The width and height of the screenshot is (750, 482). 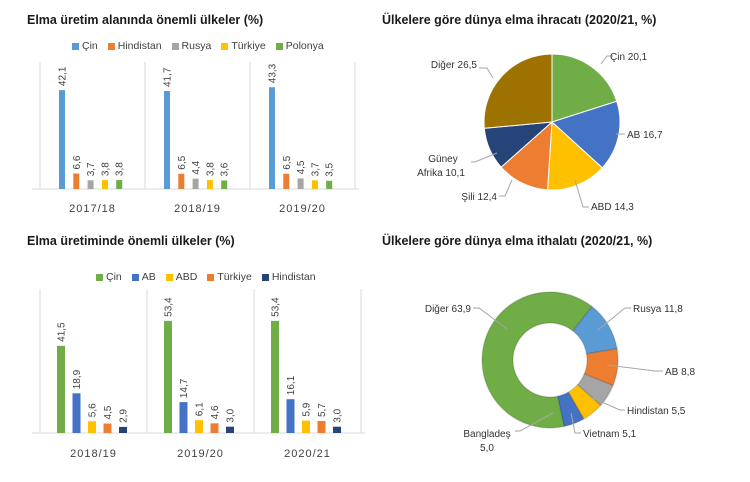 What do you see at coordinates (610, 434) in the screenshot?
I see `slice-label: Vietnam 5,1` at bounding box center [610, 434].